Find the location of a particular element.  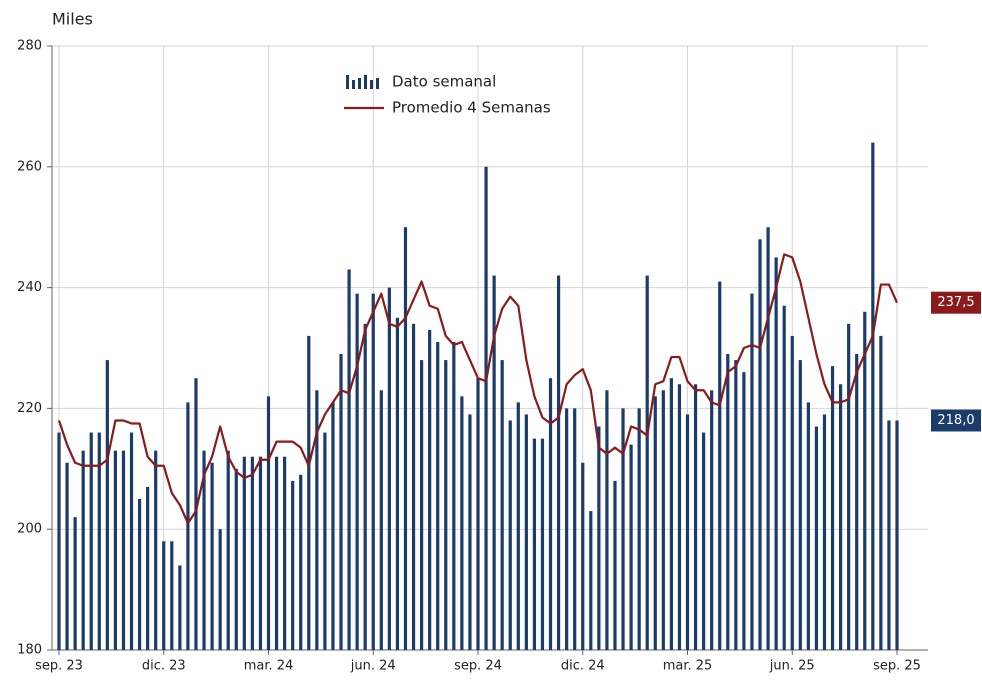

x-tick-label: sep. 24 is located at coordinates (478, 666).